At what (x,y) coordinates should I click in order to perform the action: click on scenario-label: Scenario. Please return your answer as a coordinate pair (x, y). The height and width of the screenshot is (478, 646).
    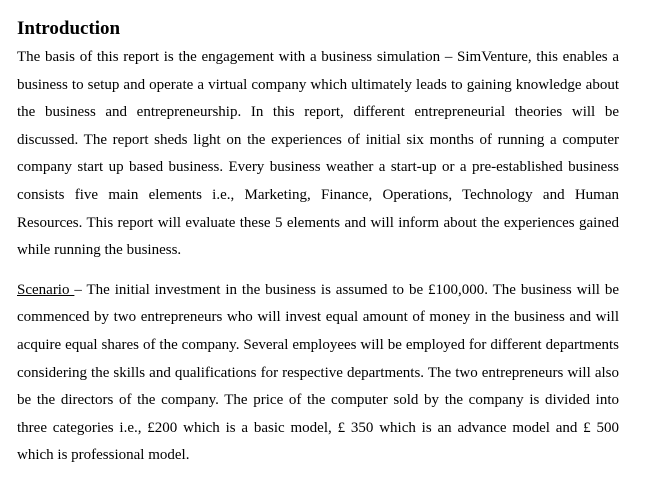
    Looking at the image, I should click on (46, 289).